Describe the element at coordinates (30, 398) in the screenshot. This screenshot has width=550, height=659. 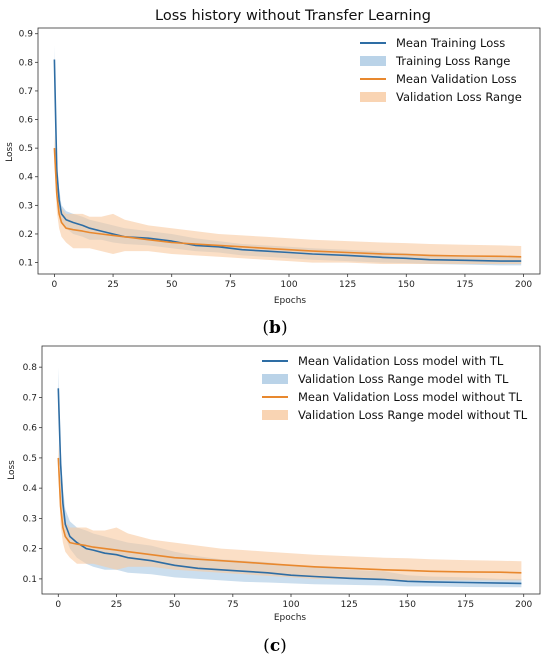
I see `chart-c-y-tick-label: 0.7` at that location.